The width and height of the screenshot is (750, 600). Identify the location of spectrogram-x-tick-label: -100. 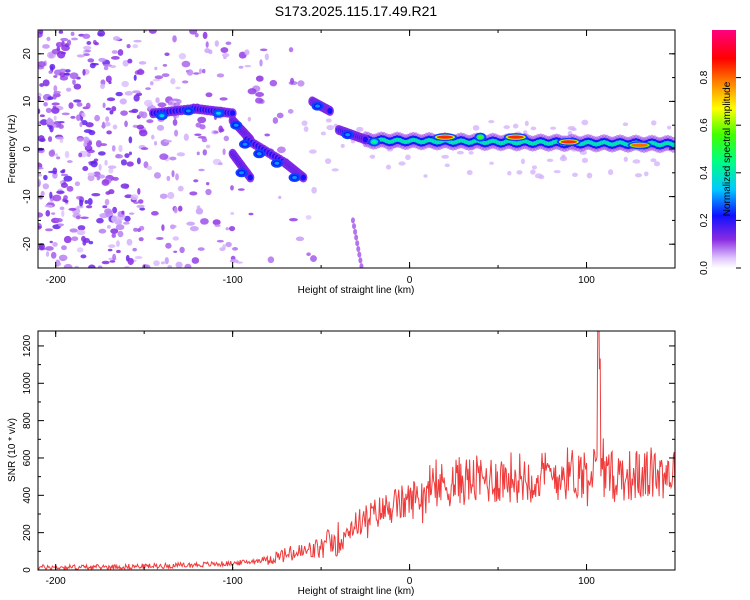
(233, 280).